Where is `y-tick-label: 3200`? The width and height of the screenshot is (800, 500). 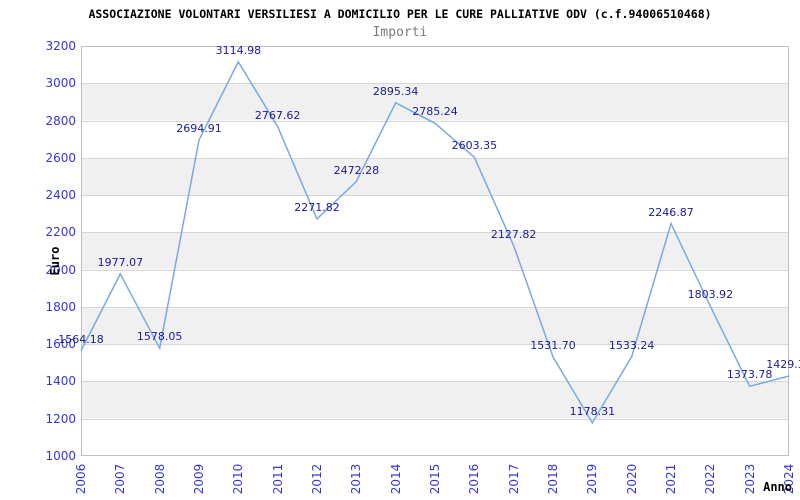 y-tick-label: 3200 is located at coordinates (60, 46).